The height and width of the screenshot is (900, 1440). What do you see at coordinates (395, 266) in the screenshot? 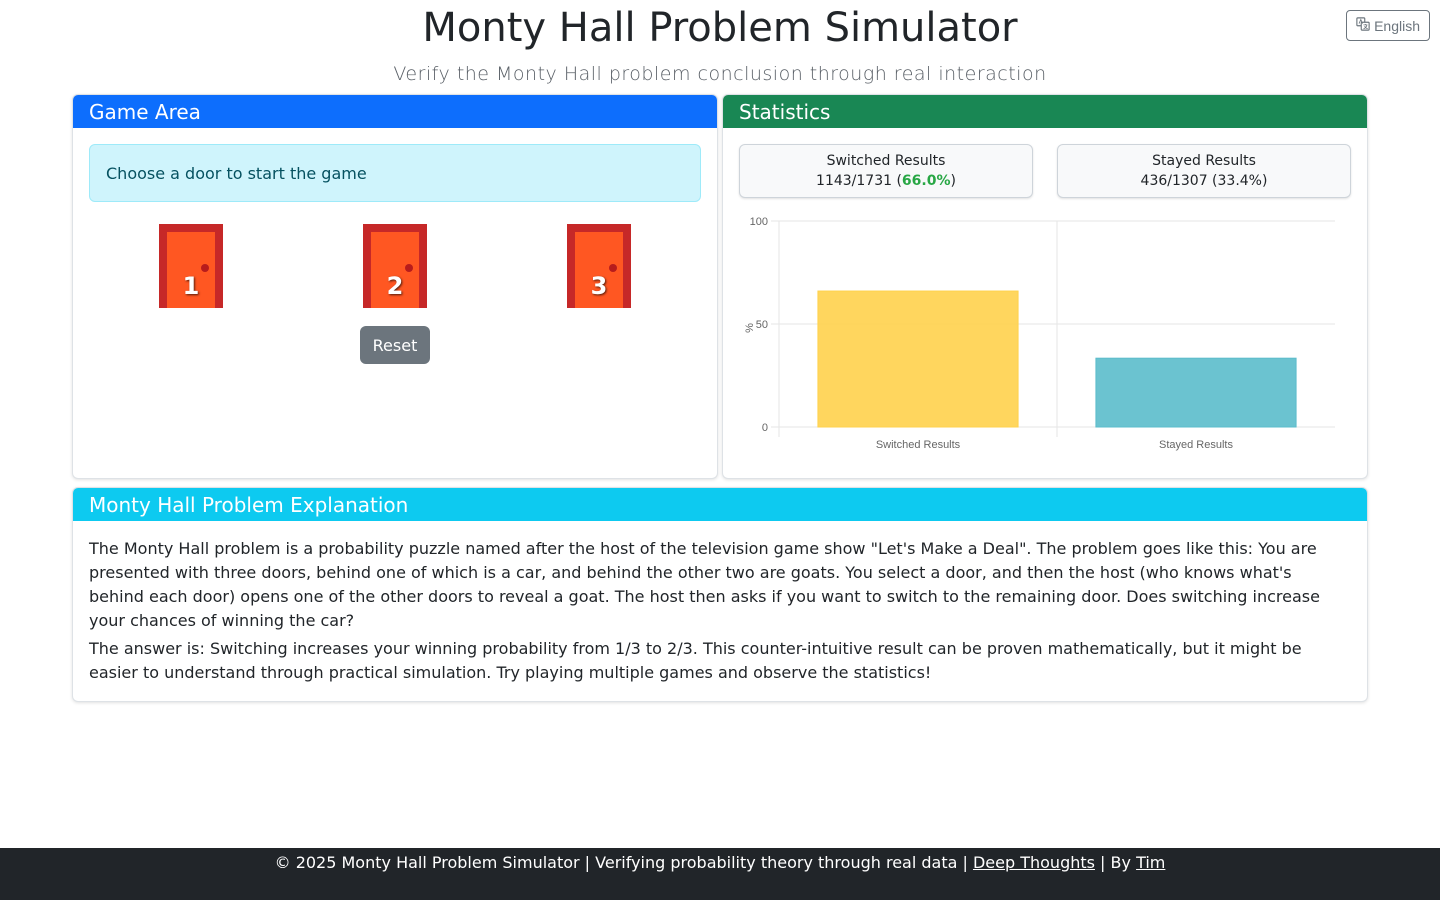
I see `door-2: 2` at bounding box center [395, 266].